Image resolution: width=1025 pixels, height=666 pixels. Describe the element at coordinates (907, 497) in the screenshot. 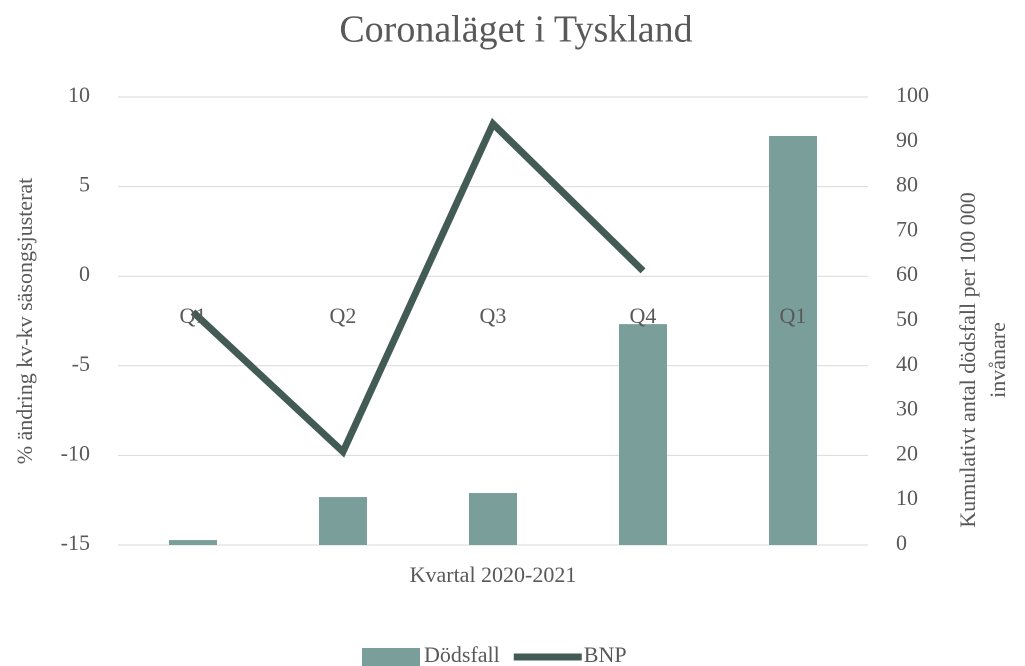

I see `y2-tick-label: 10` at that location.